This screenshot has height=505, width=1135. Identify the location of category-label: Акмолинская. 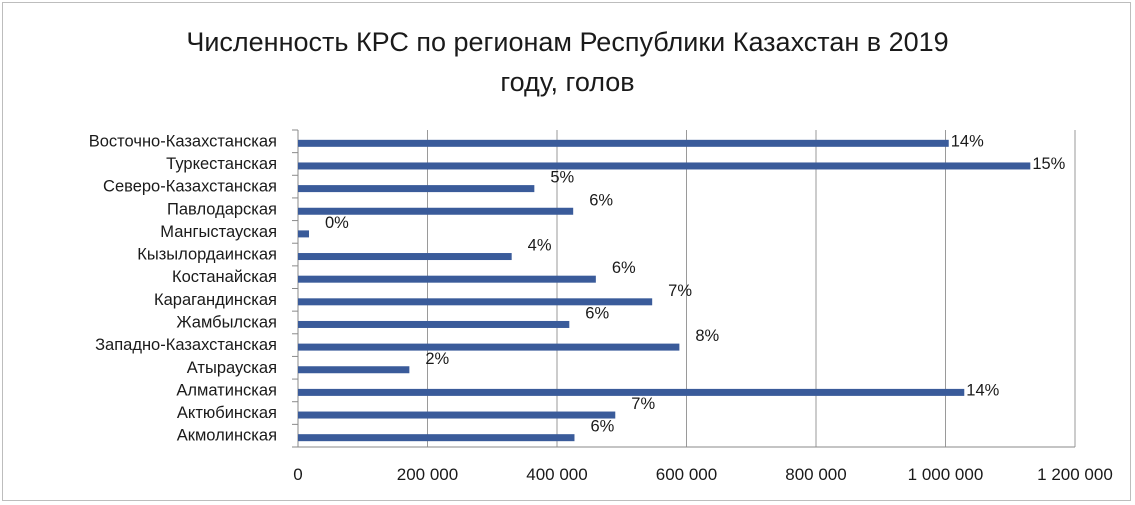
(227, 436).